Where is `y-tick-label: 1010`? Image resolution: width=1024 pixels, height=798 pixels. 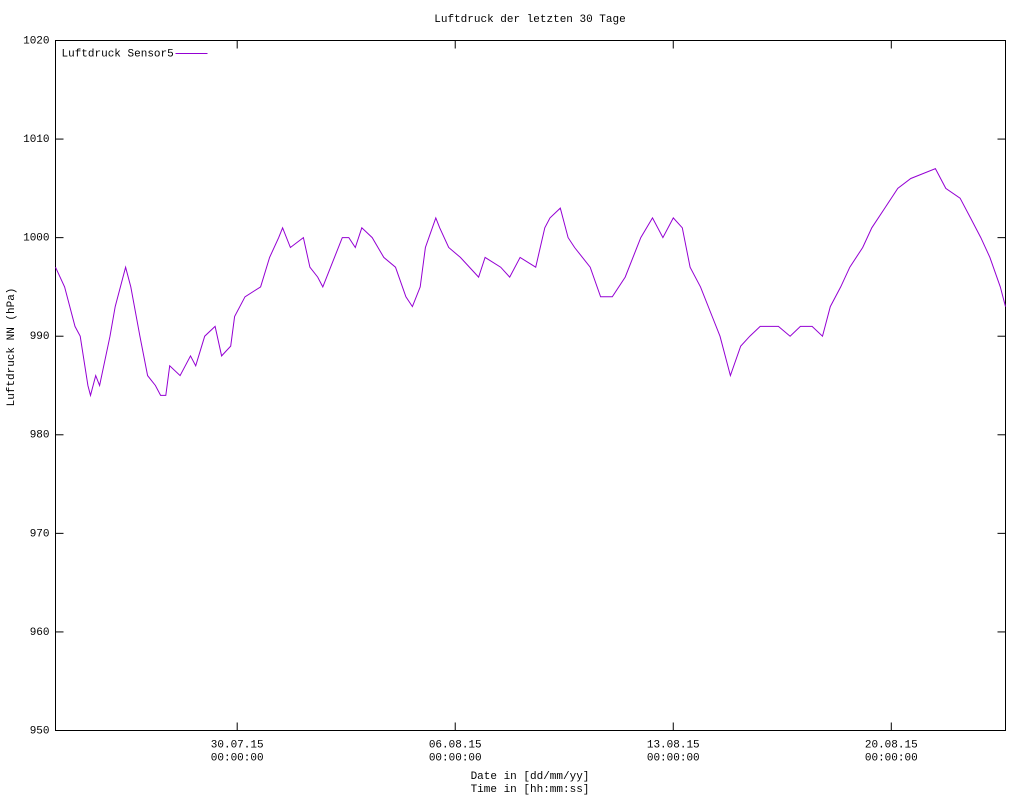 y-tick-label: 1010 is located at coordinates (36, 140).